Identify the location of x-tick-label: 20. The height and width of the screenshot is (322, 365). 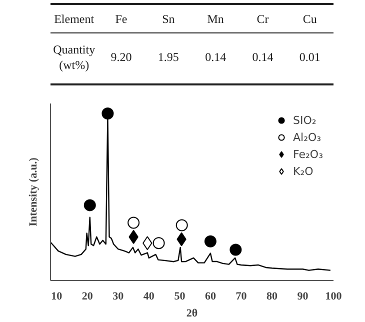
(88, 296).